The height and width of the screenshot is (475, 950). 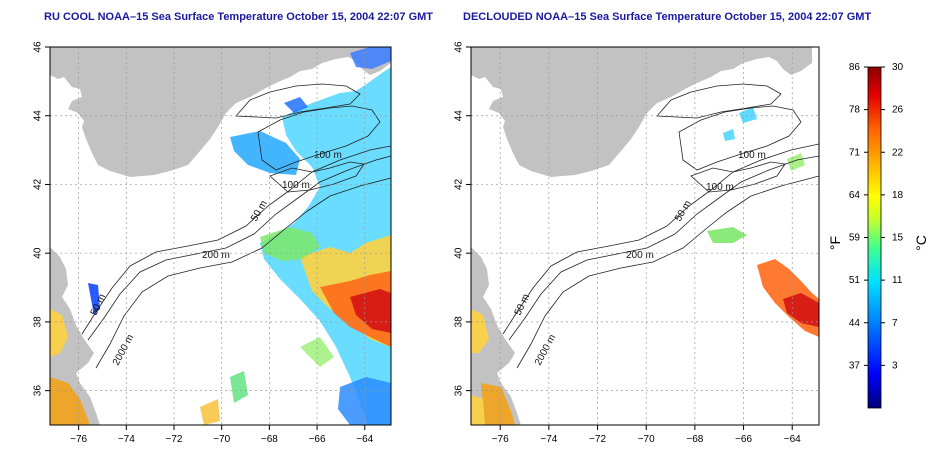 I want to click on fahrenheit-tick-label: 86, so click(x=855, y=67).